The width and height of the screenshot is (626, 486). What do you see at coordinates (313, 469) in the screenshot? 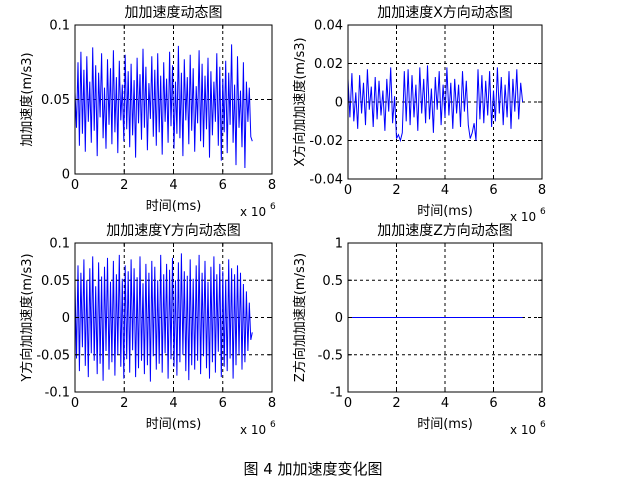
I see `figure-caption: 图 4 加加速度变化图` at bounding box center [313, 469].